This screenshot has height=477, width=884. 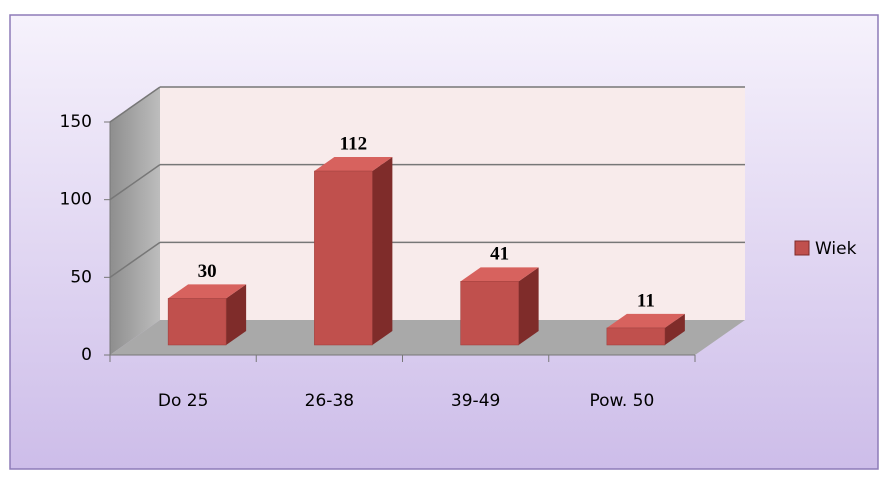 What do you see at coordinates (499, 254) in the screenshot?
I see `value-label: 41` at bounding box center [499, 254].